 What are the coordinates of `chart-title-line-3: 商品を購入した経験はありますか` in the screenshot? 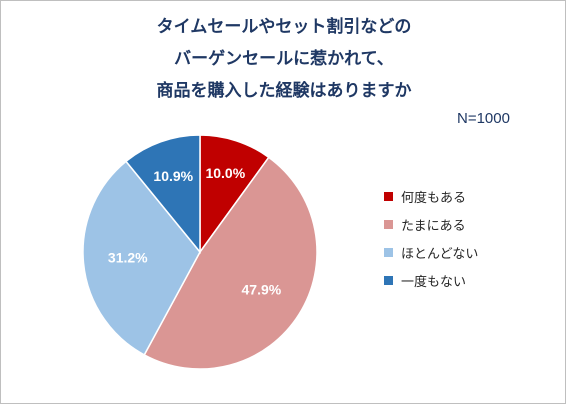 It's located at (284, 91).